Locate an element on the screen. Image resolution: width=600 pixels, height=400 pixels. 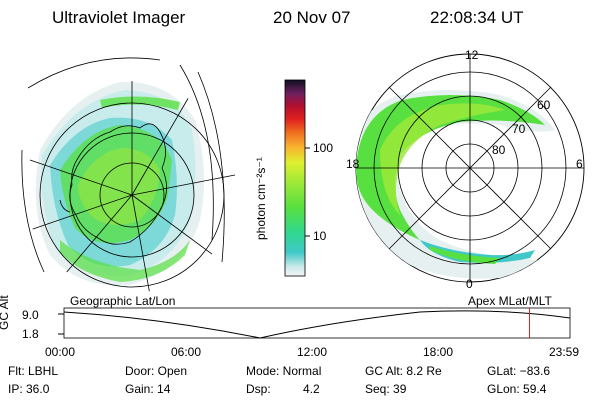
mlt-label-6: 6 is located at coordinates (579, 164).